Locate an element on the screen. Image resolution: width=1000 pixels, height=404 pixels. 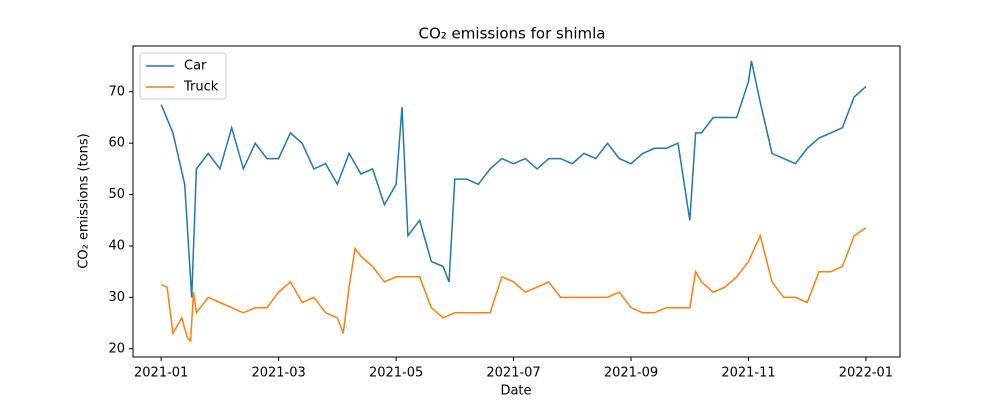
x-tick-label: 2021-09 is located at coordinates (631, 373).